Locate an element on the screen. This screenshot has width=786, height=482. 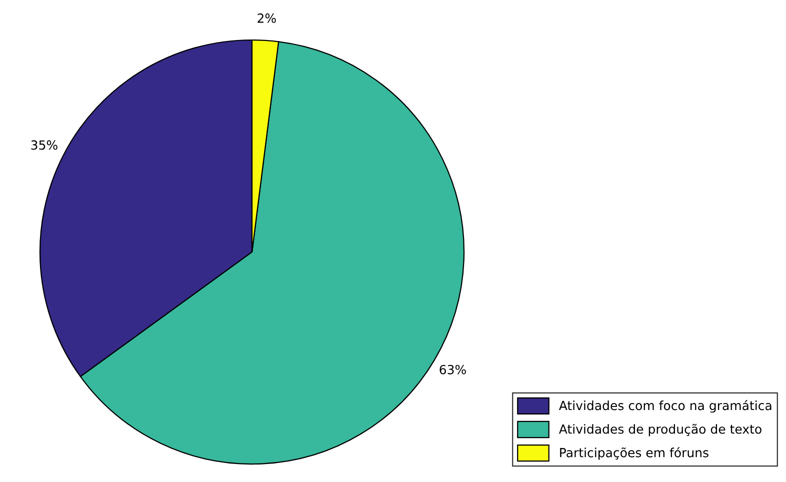
legend-label: Participações em fóruns is located at coordinates (634, 453).